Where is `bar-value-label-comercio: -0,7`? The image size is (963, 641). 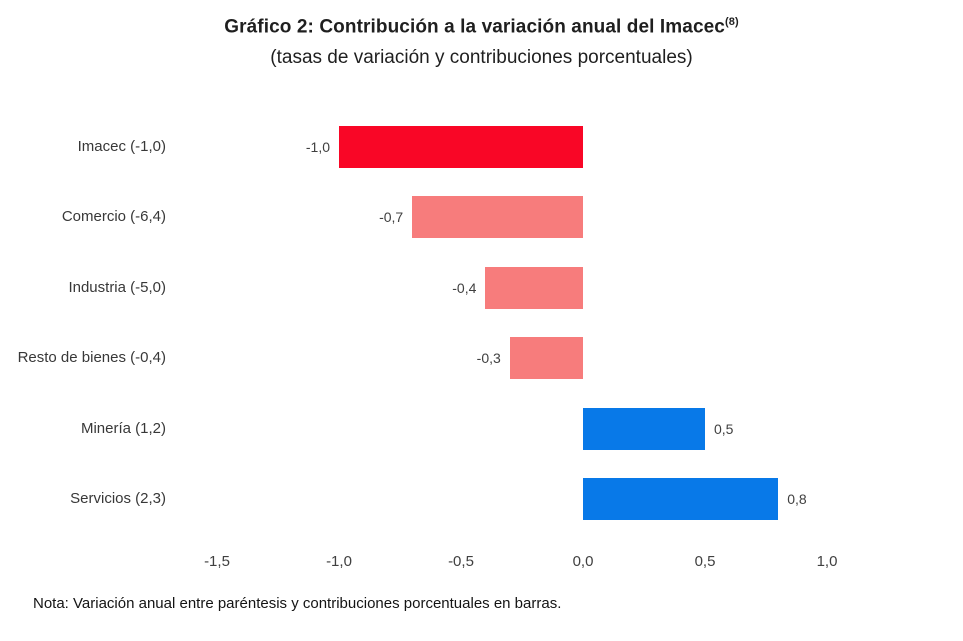 bar-value-label-comercio: -0,7 is located at coordinates (391, 217).